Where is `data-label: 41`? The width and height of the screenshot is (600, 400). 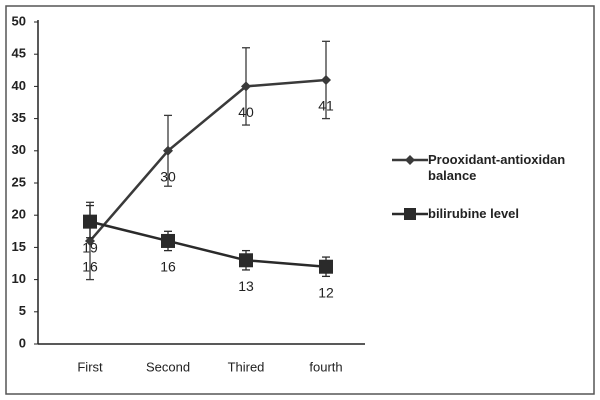
data-label: 41 is located at coordinates (326, 106).